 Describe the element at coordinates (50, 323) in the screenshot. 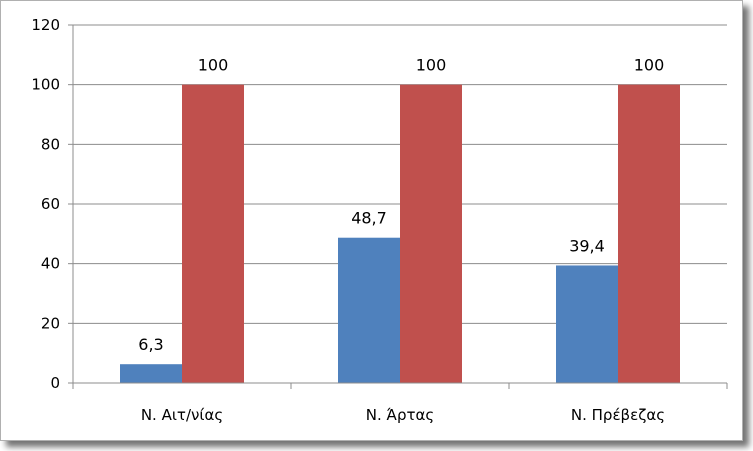

I see `y-tick-label: 20` at that location.